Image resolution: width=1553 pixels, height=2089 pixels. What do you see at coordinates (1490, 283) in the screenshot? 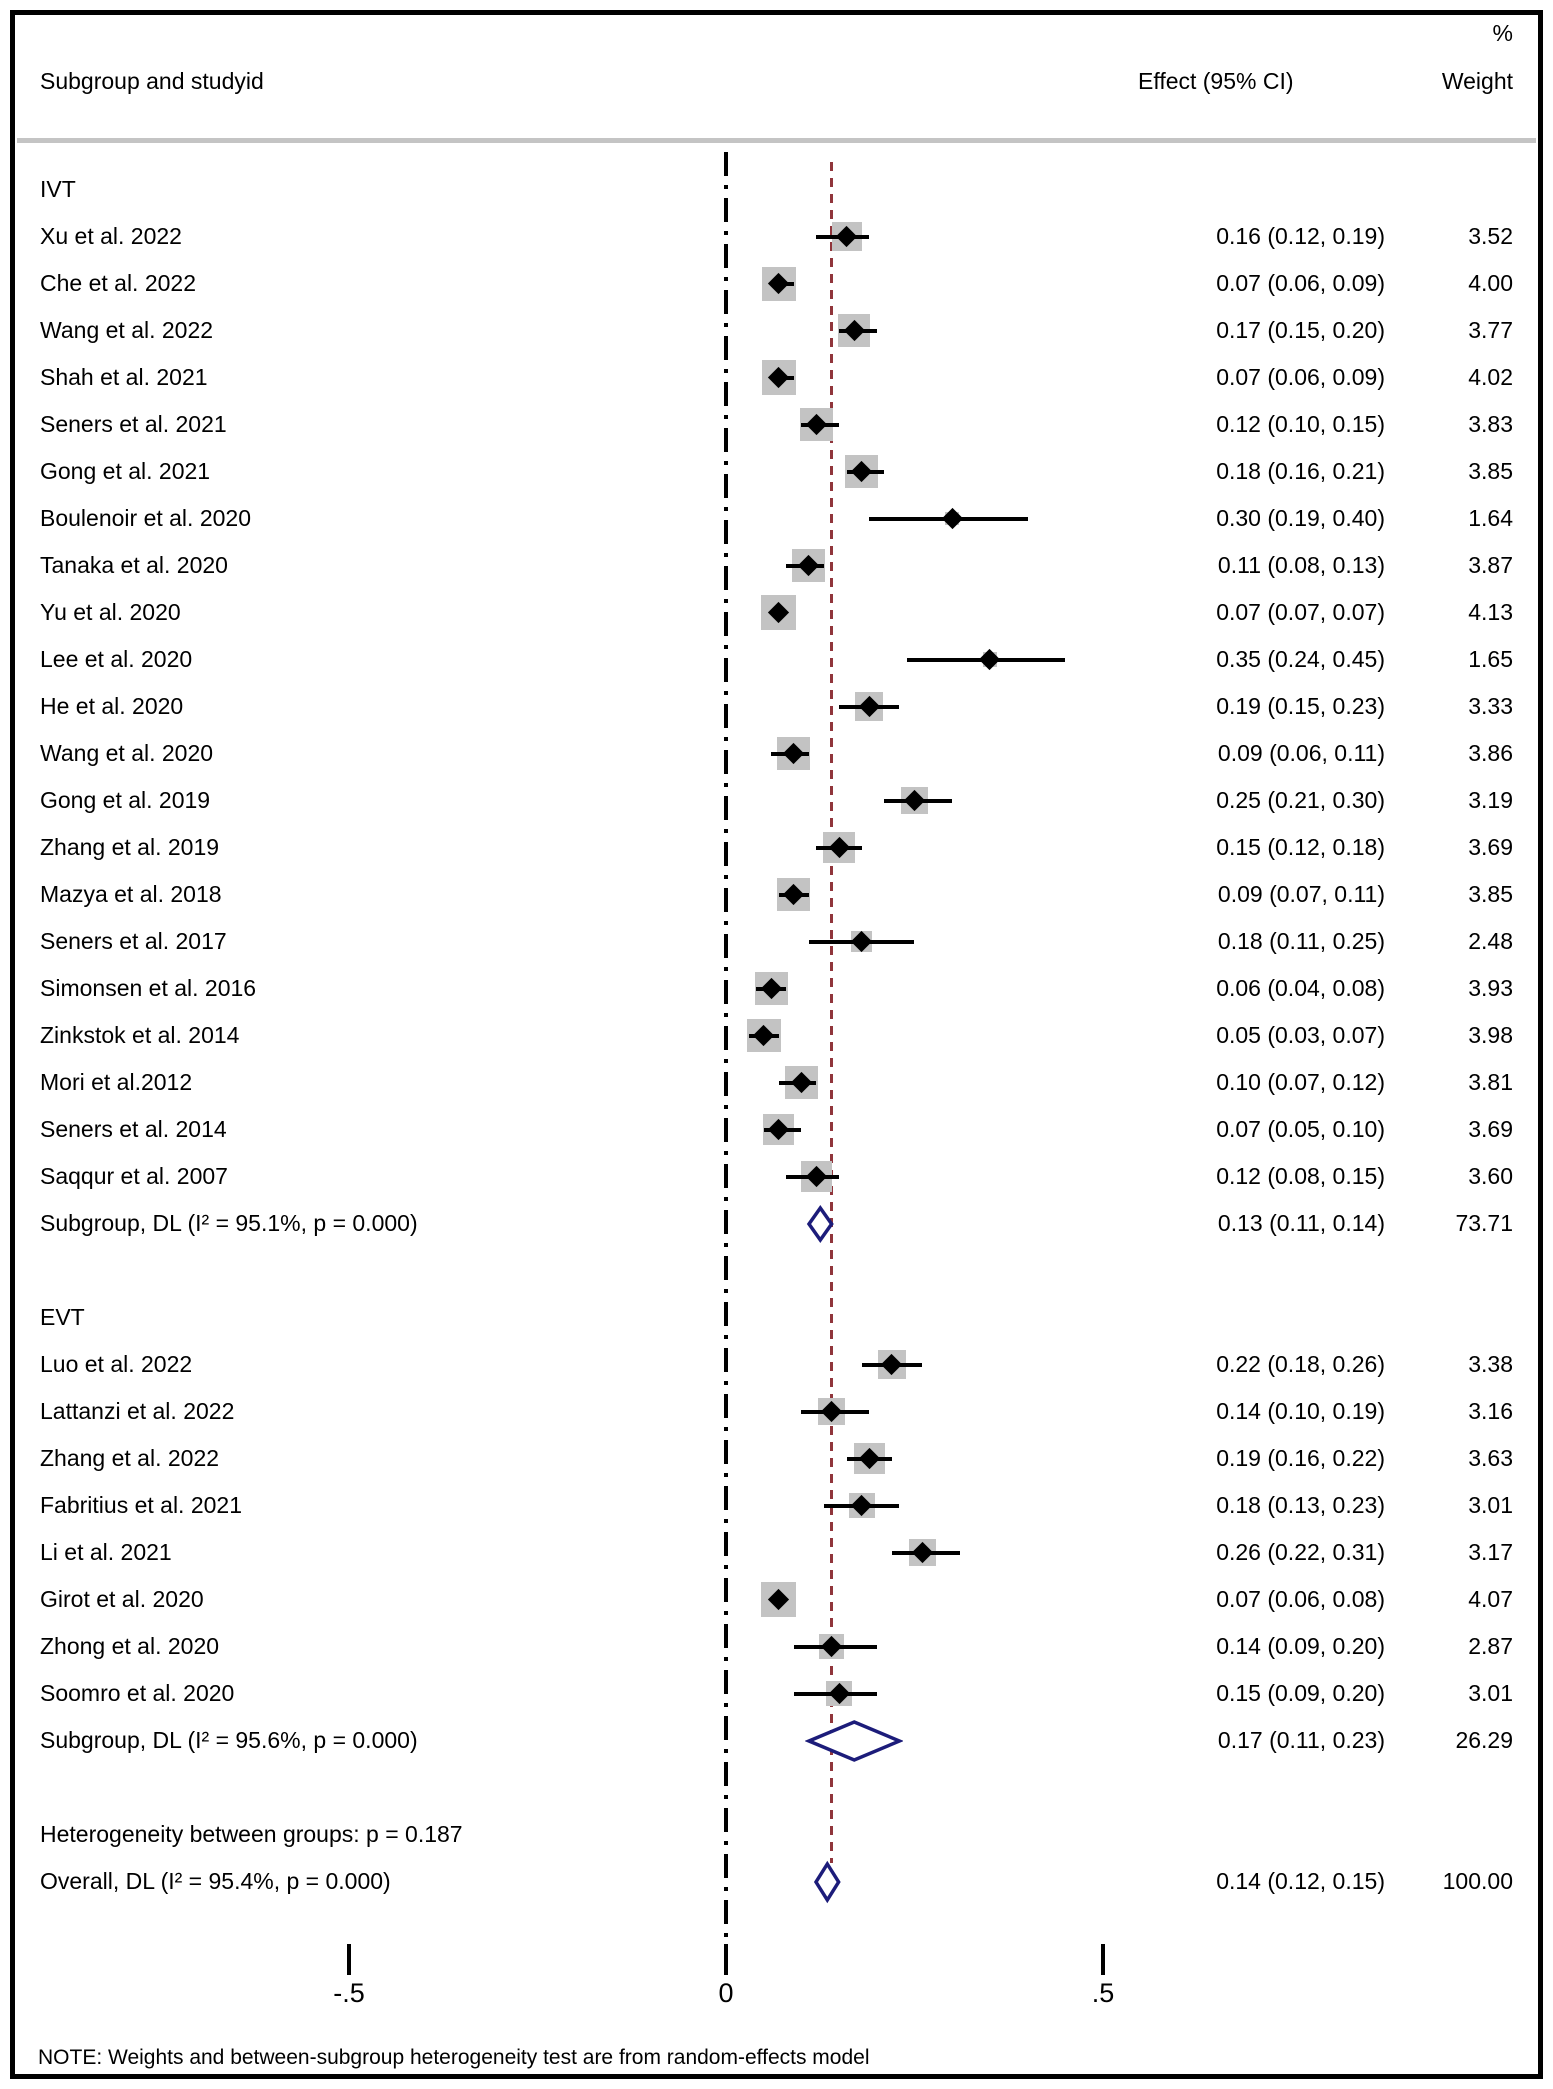
I see `weight-value: 4.00` at bounding box center [1490, 283].